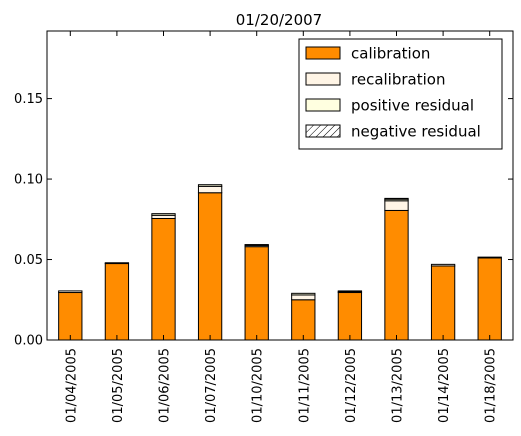 The image size is (521, 436). Describe the element at coordinates (444, 385) in the screenshot. I see `x-tick-label: 01/14/2005` at that location.